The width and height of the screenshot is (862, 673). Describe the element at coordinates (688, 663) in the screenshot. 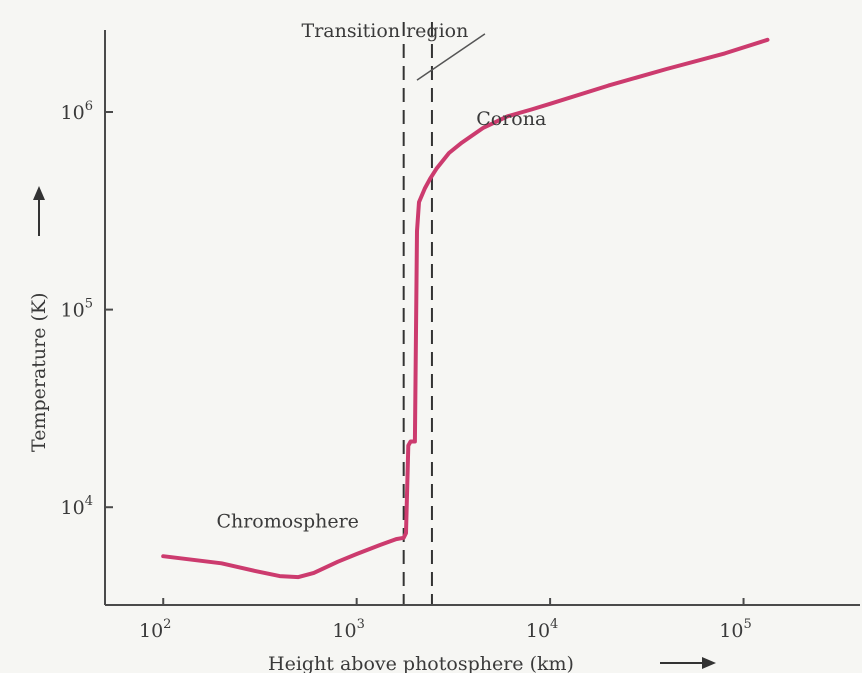

I see `x-axis-arrow-icon` at that location.